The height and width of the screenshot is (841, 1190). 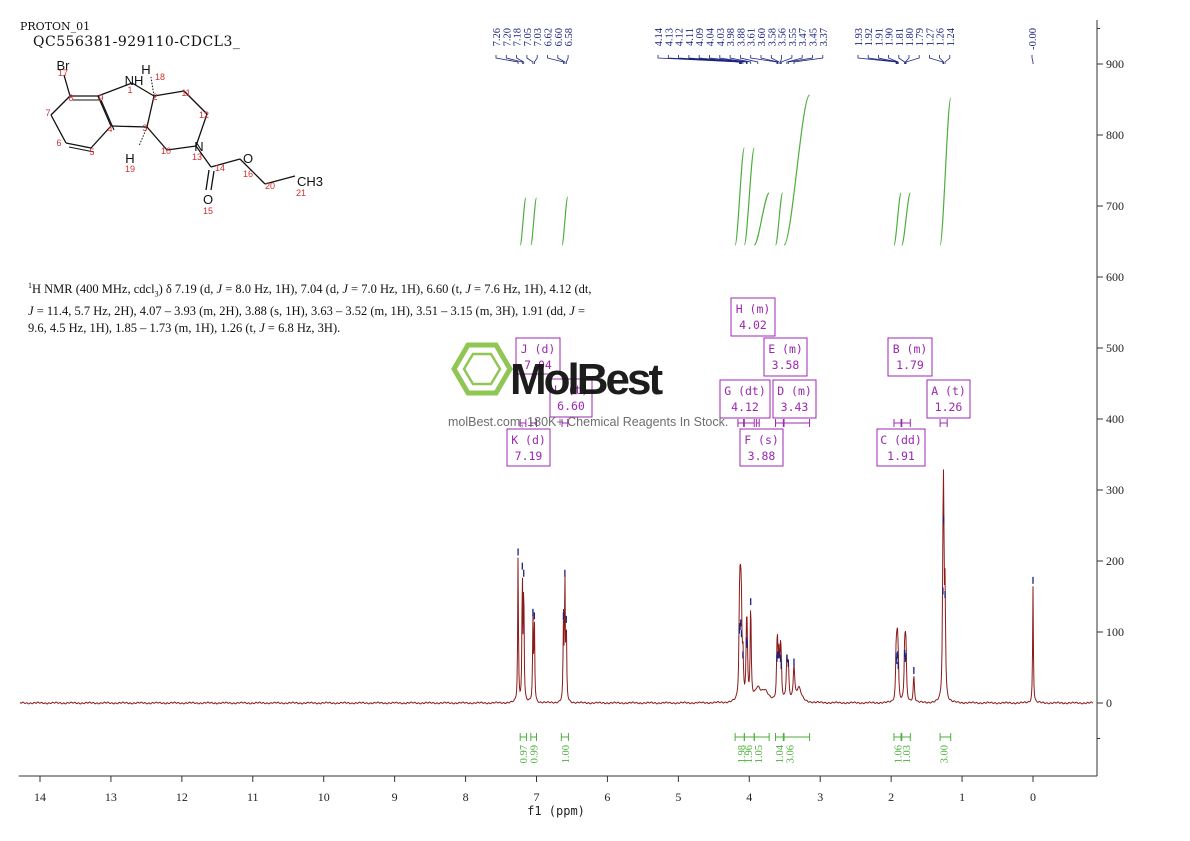 I want to click on integral-value: 0.99, so click(x=535, y=754).